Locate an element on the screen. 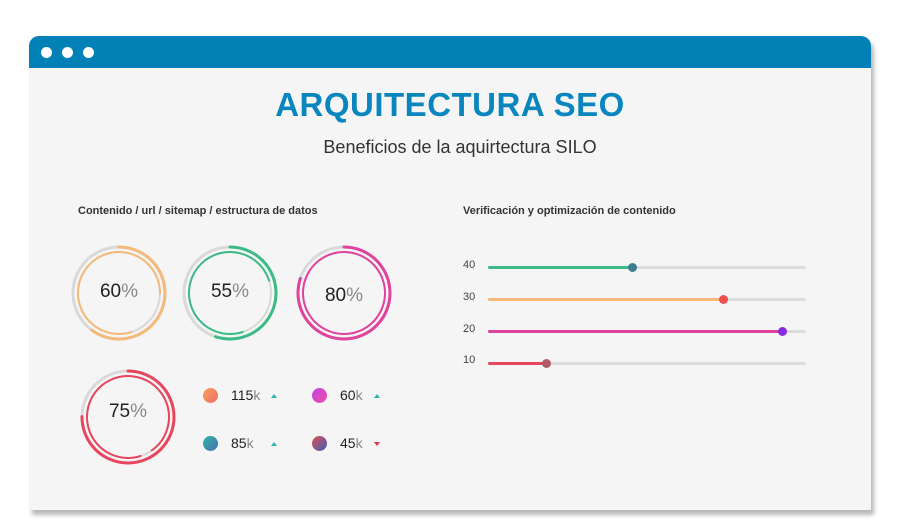 This screenshot has width=900, height=530. ring-value: 75% is located at coordinates (128, 412).